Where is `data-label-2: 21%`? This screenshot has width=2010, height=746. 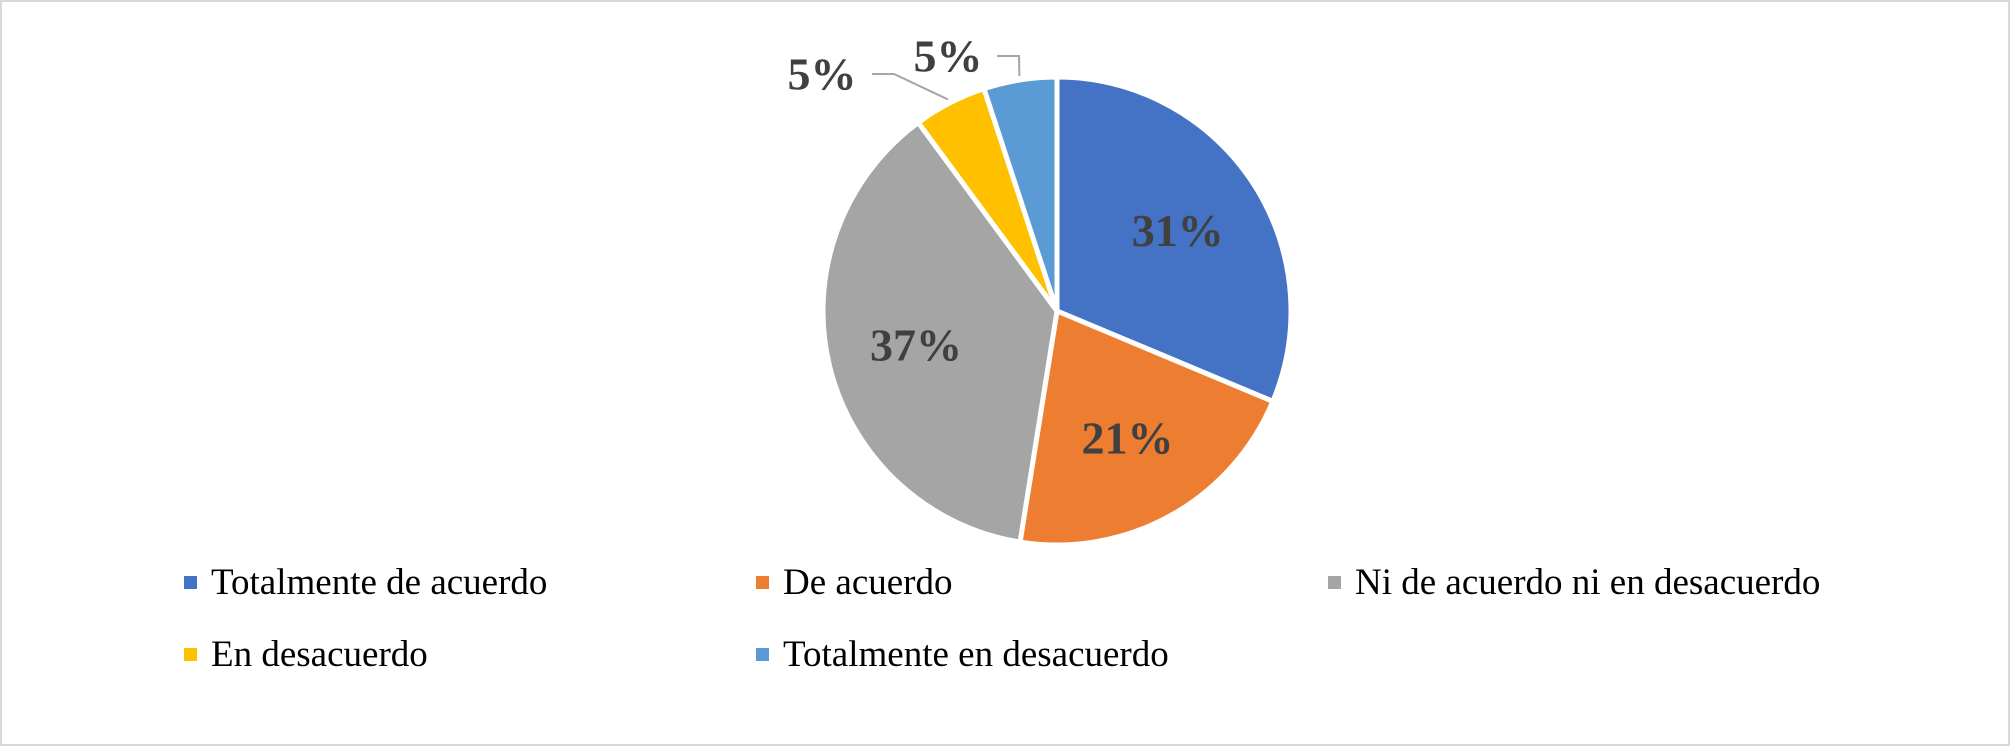
data-label-2: 21% is located at coordinates (1128, 437).